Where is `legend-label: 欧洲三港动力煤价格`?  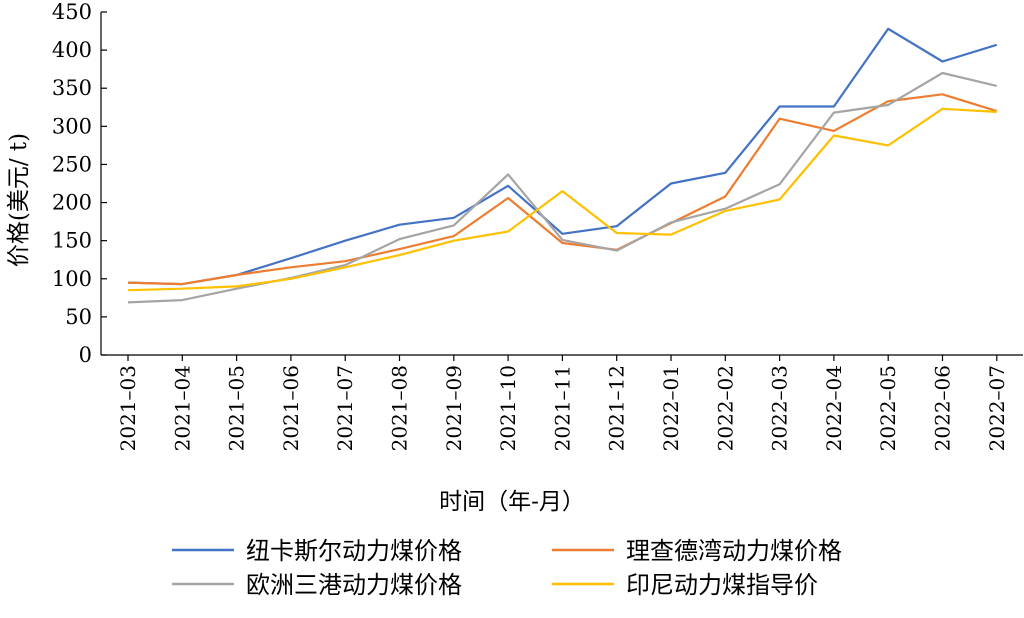
legend-label: 欧洲三港动力煤价格 is located at coordinates (354, 585).